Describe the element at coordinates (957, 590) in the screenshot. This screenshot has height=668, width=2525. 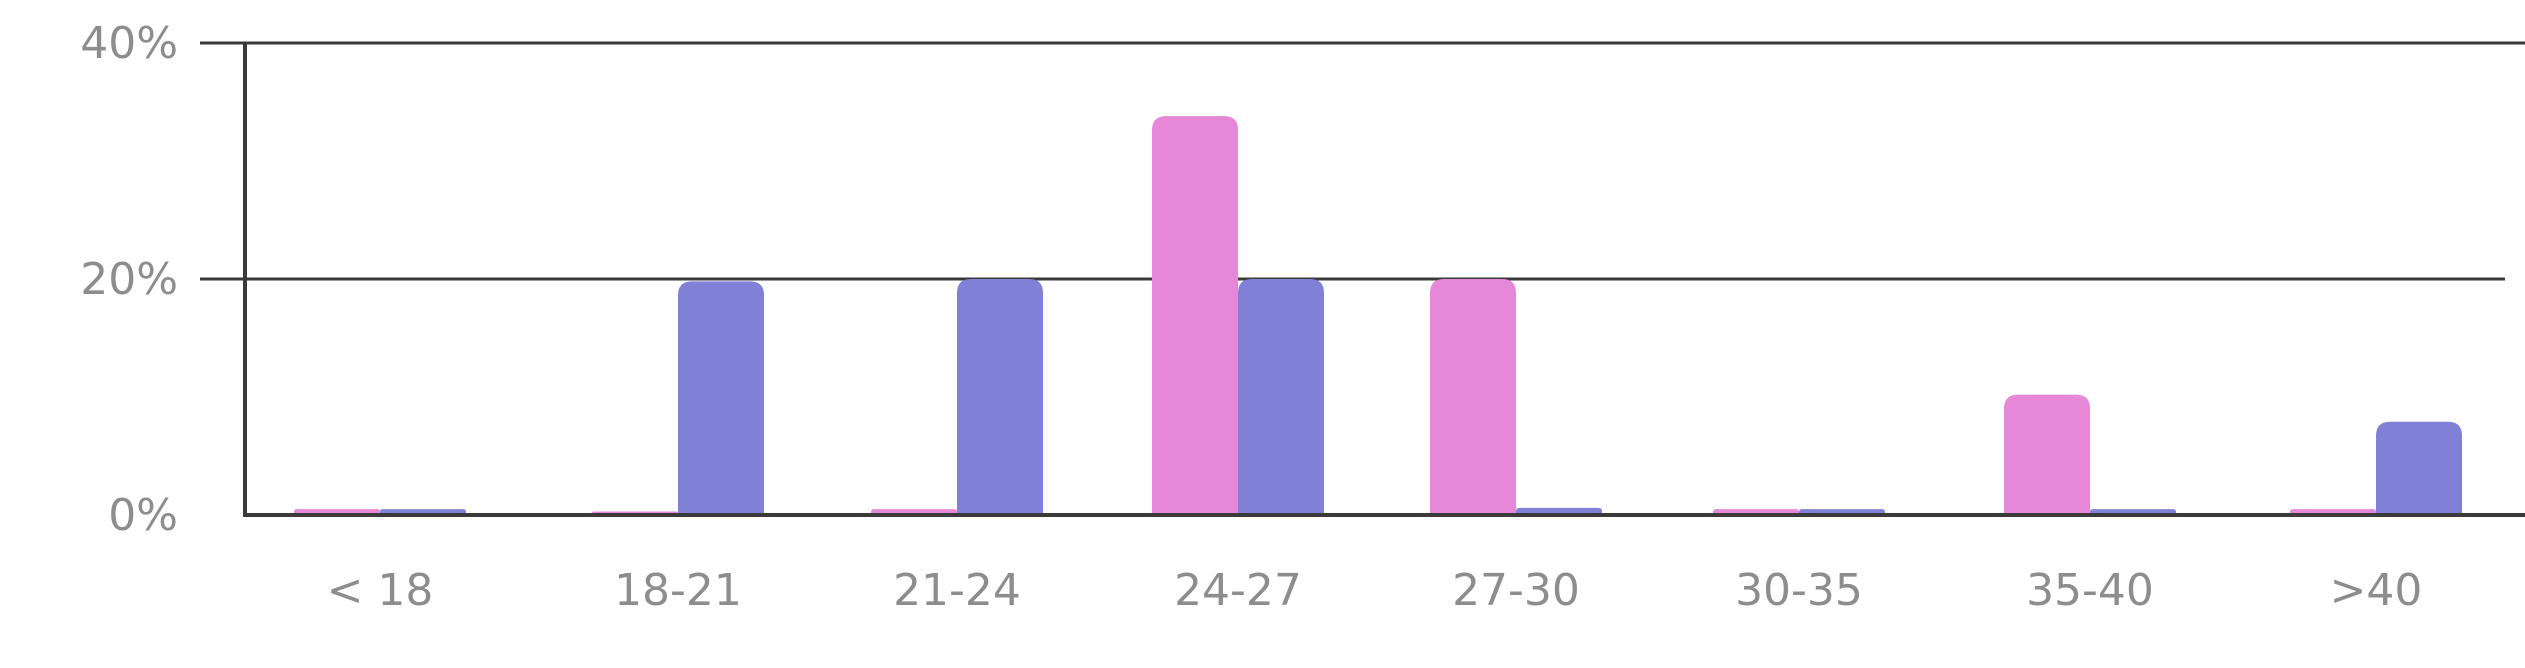
I see `x-tick-label: 21-24` at that location.